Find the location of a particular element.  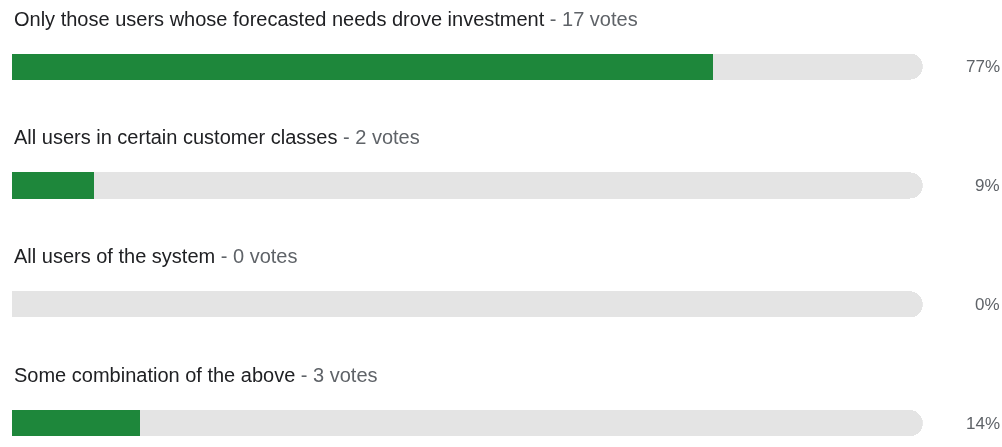

y-tick-label: Only those users whose forecasted needs drove investment - 17 votes is located at coordinates (326, 19).